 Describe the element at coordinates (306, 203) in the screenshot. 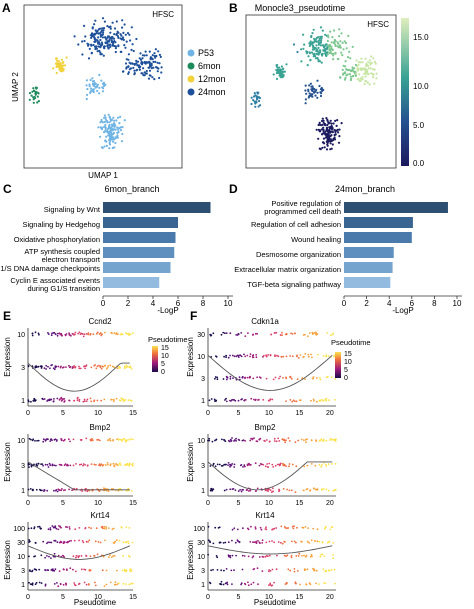

I see `category-label-line: Positive regulation of` at that location.